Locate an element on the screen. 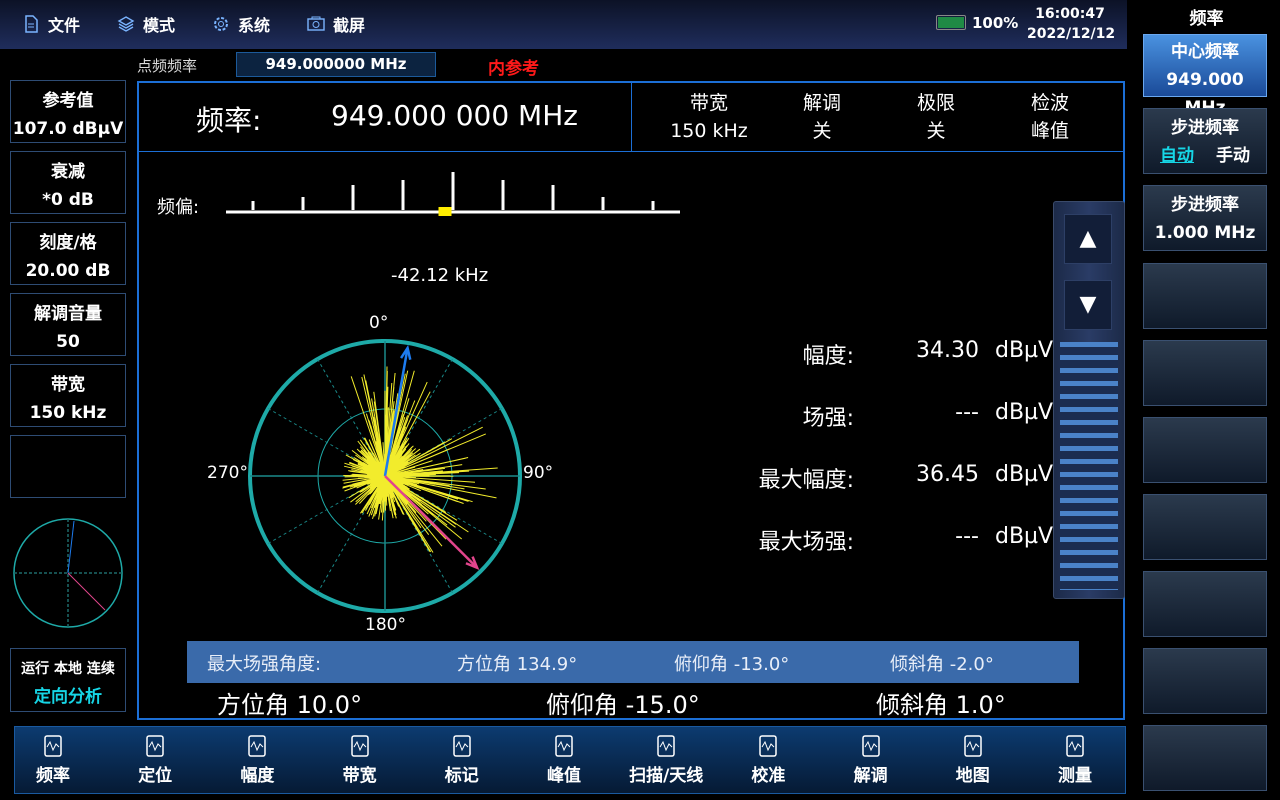 This screenshot has height=800, width=1280. toolbar-locate-button: 定位 is located at coordinates (155, 759).